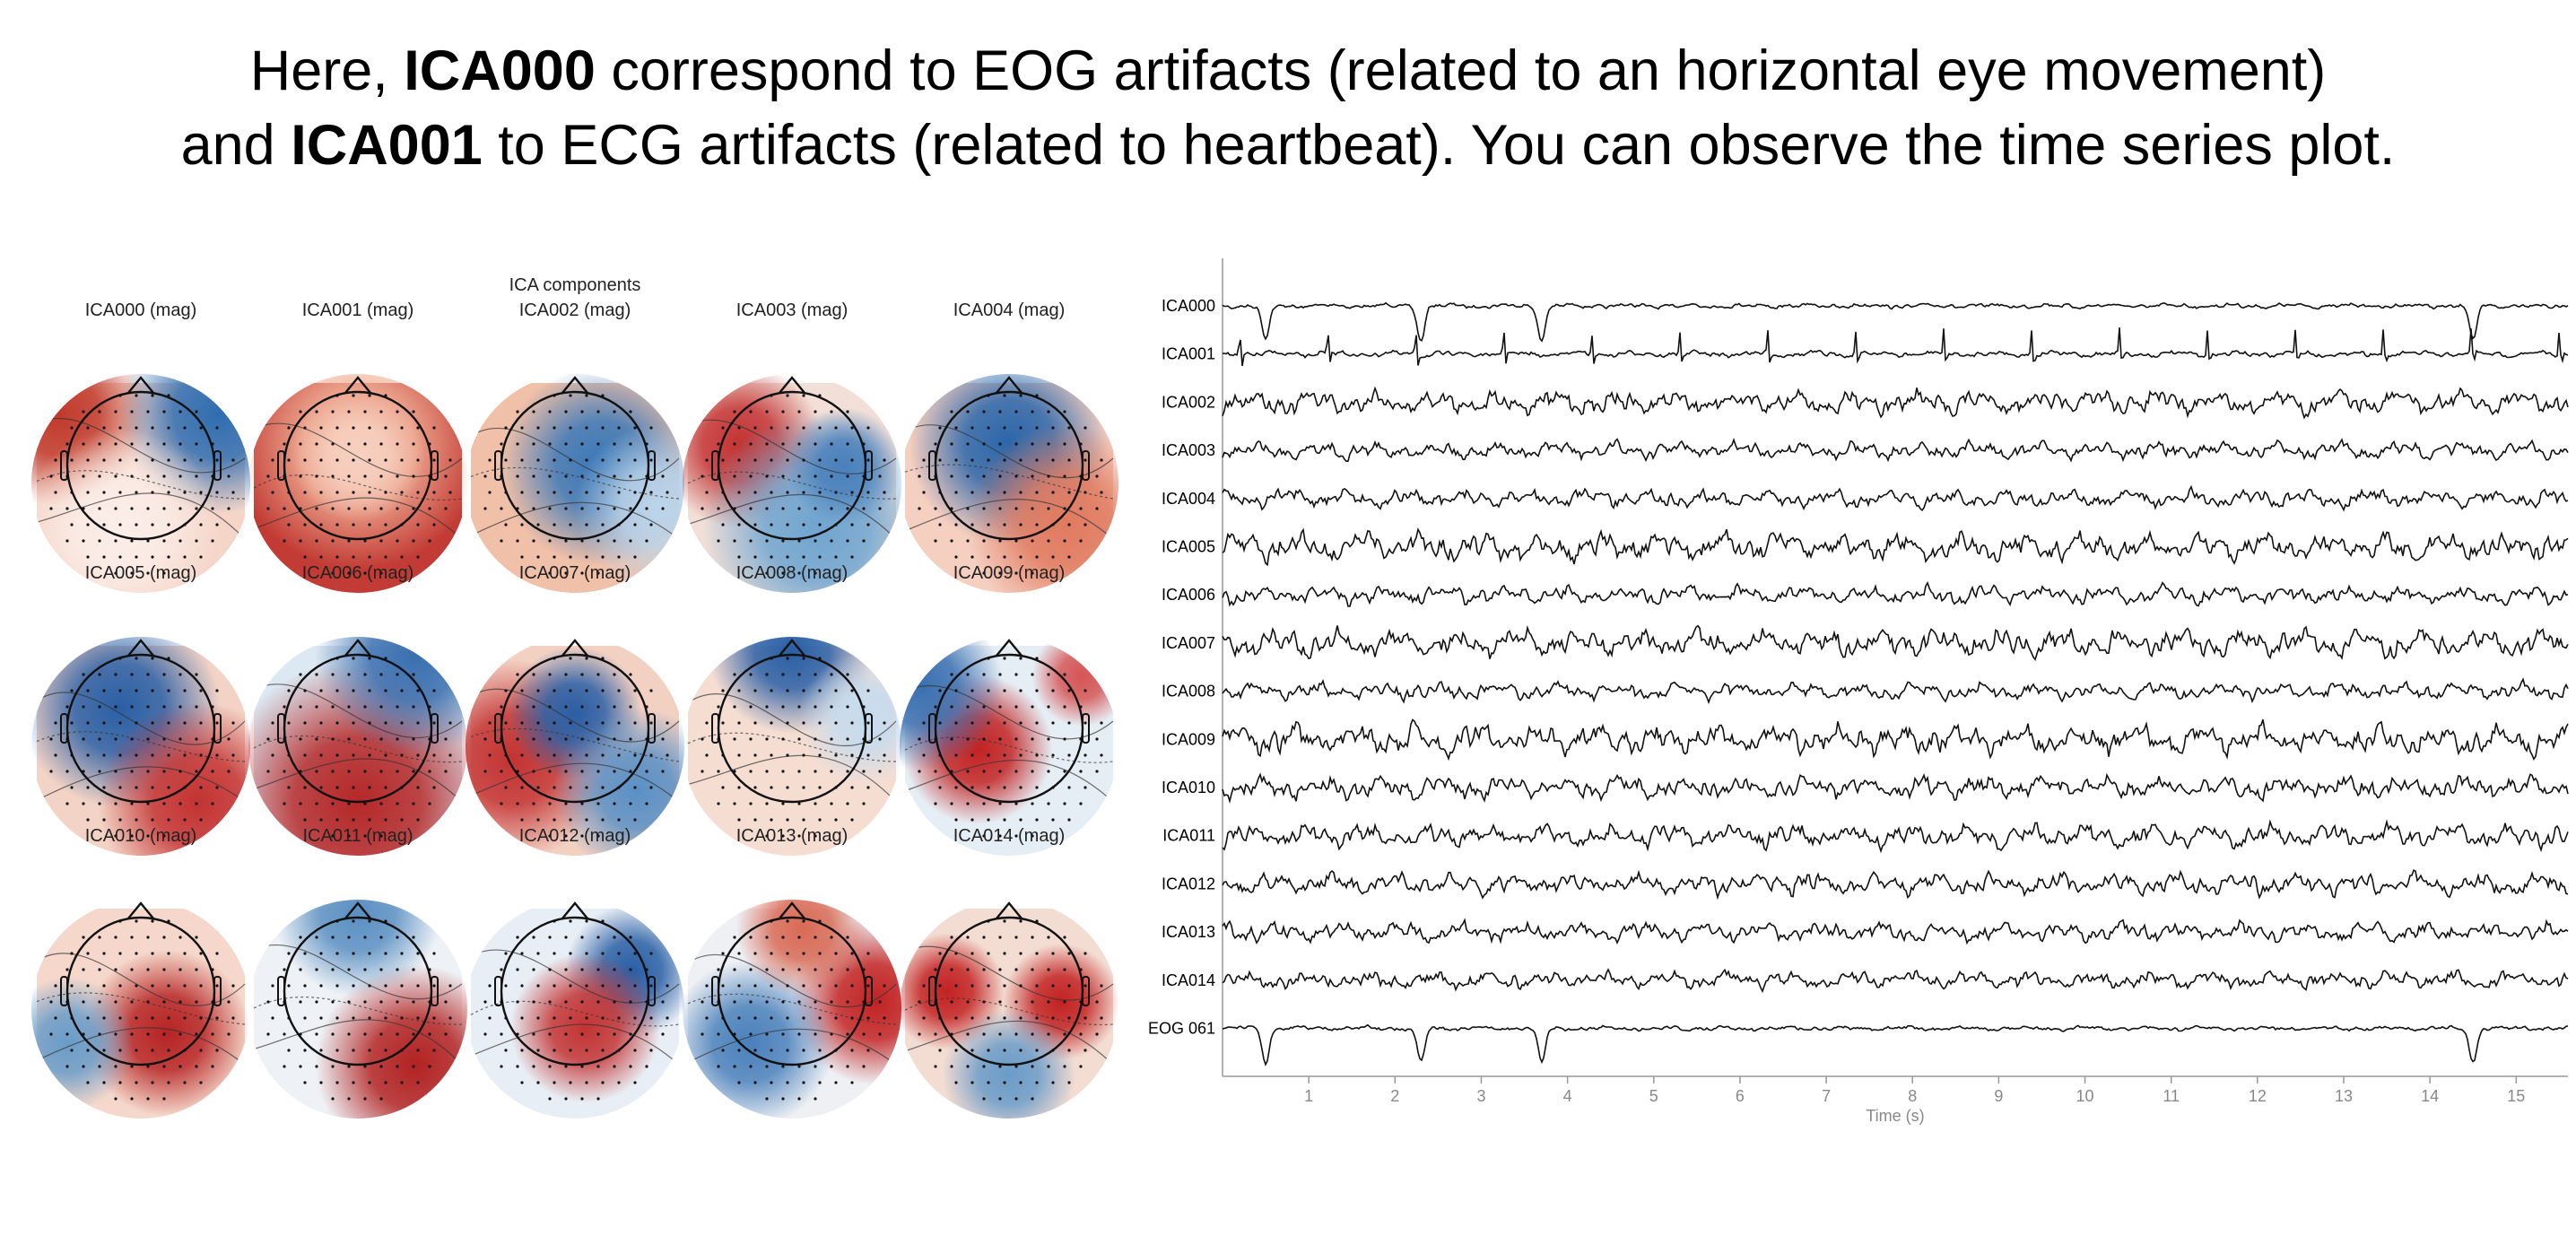 The width and height of the screenshot is (2576, 1236). I want to click on x-tick-label: 11, so click(2171, 1096).